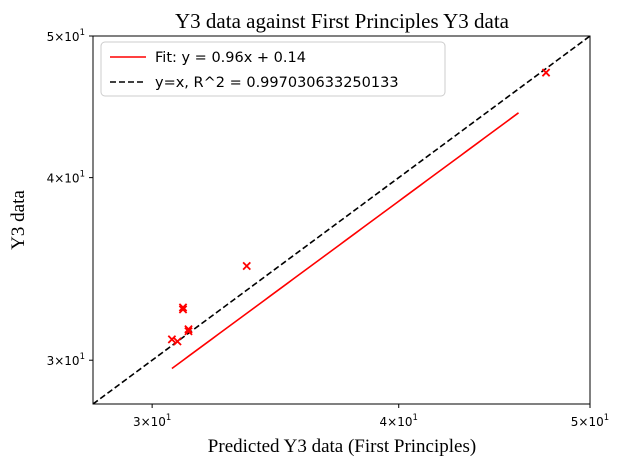  Describe the element at coordinates (230, 58) in the screenshot. I see `legend-fit-label: Fit: y = 0.96x + 0.14` at that location.